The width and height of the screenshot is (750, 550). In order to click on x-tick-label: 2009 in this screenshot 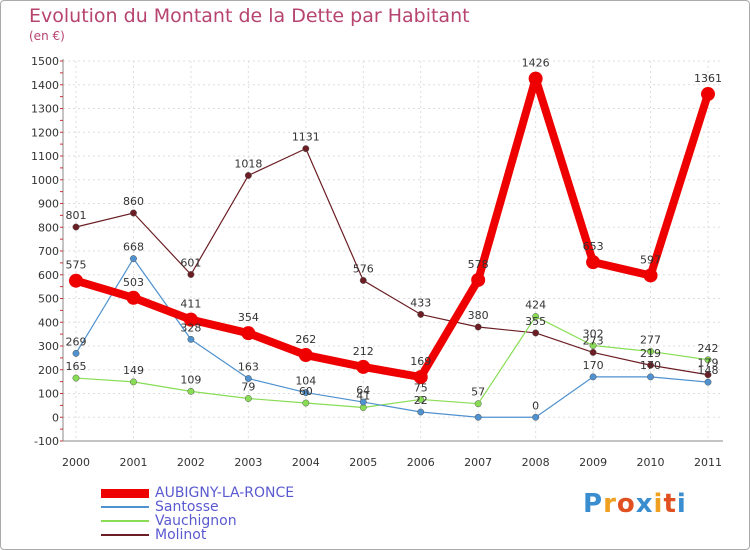, I will do `click(593, 462)`.